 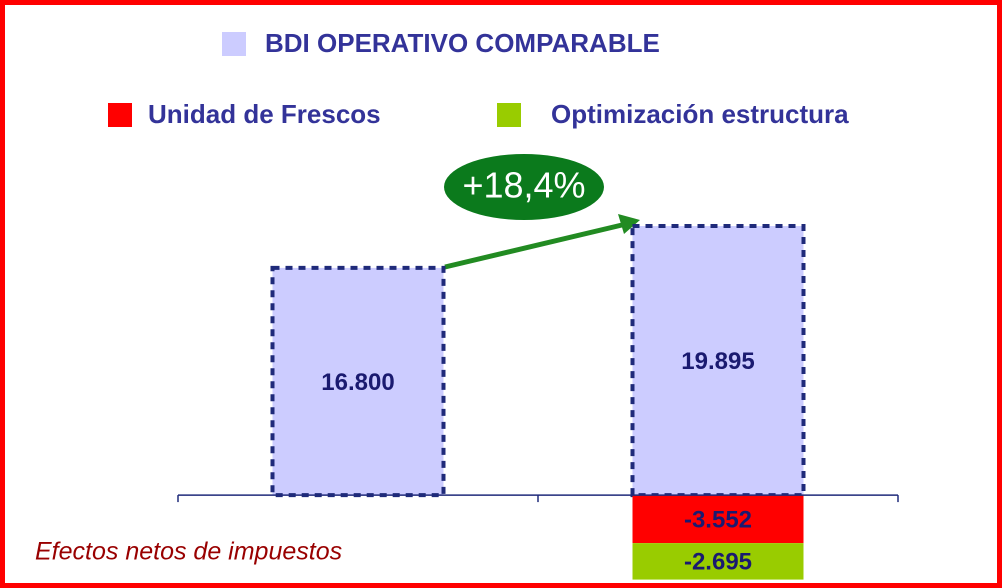 I want to click on value-label: 19.895, so click(x=717, y=361).